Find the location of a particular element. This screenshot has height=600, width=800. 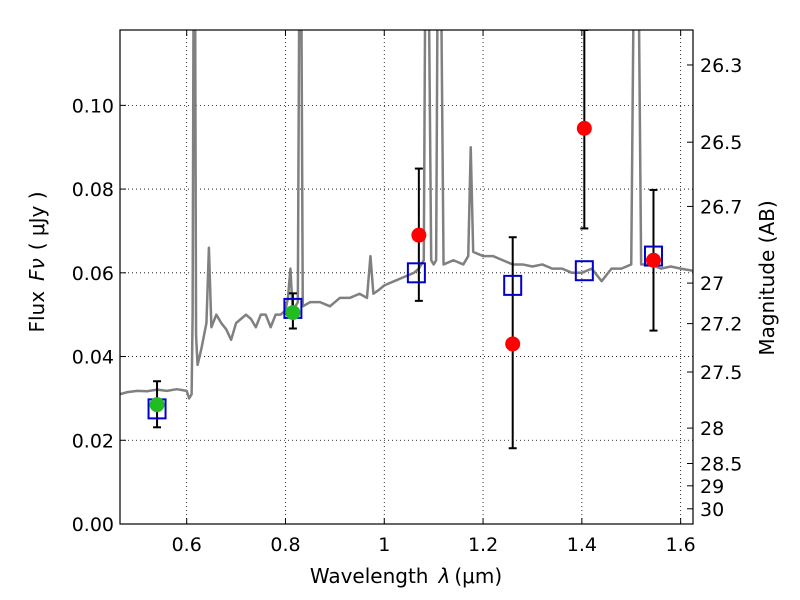

x-tick-label: 1.2 is located at coordinates (483, 545).